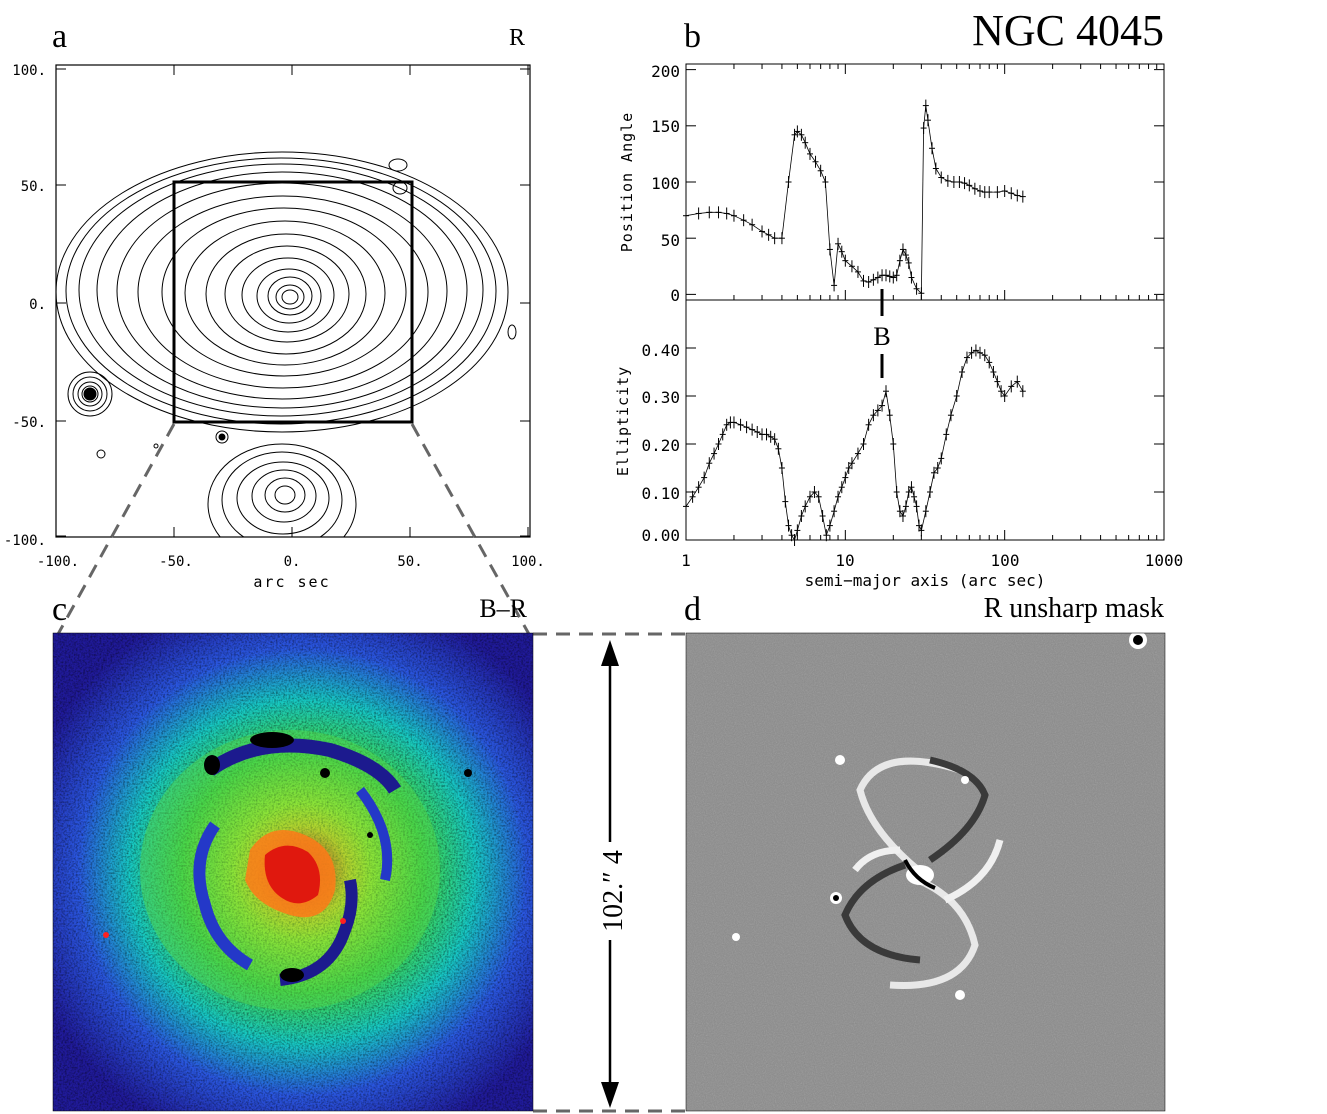  I want to click on panel-a-band-label: R, so click(517, 38).